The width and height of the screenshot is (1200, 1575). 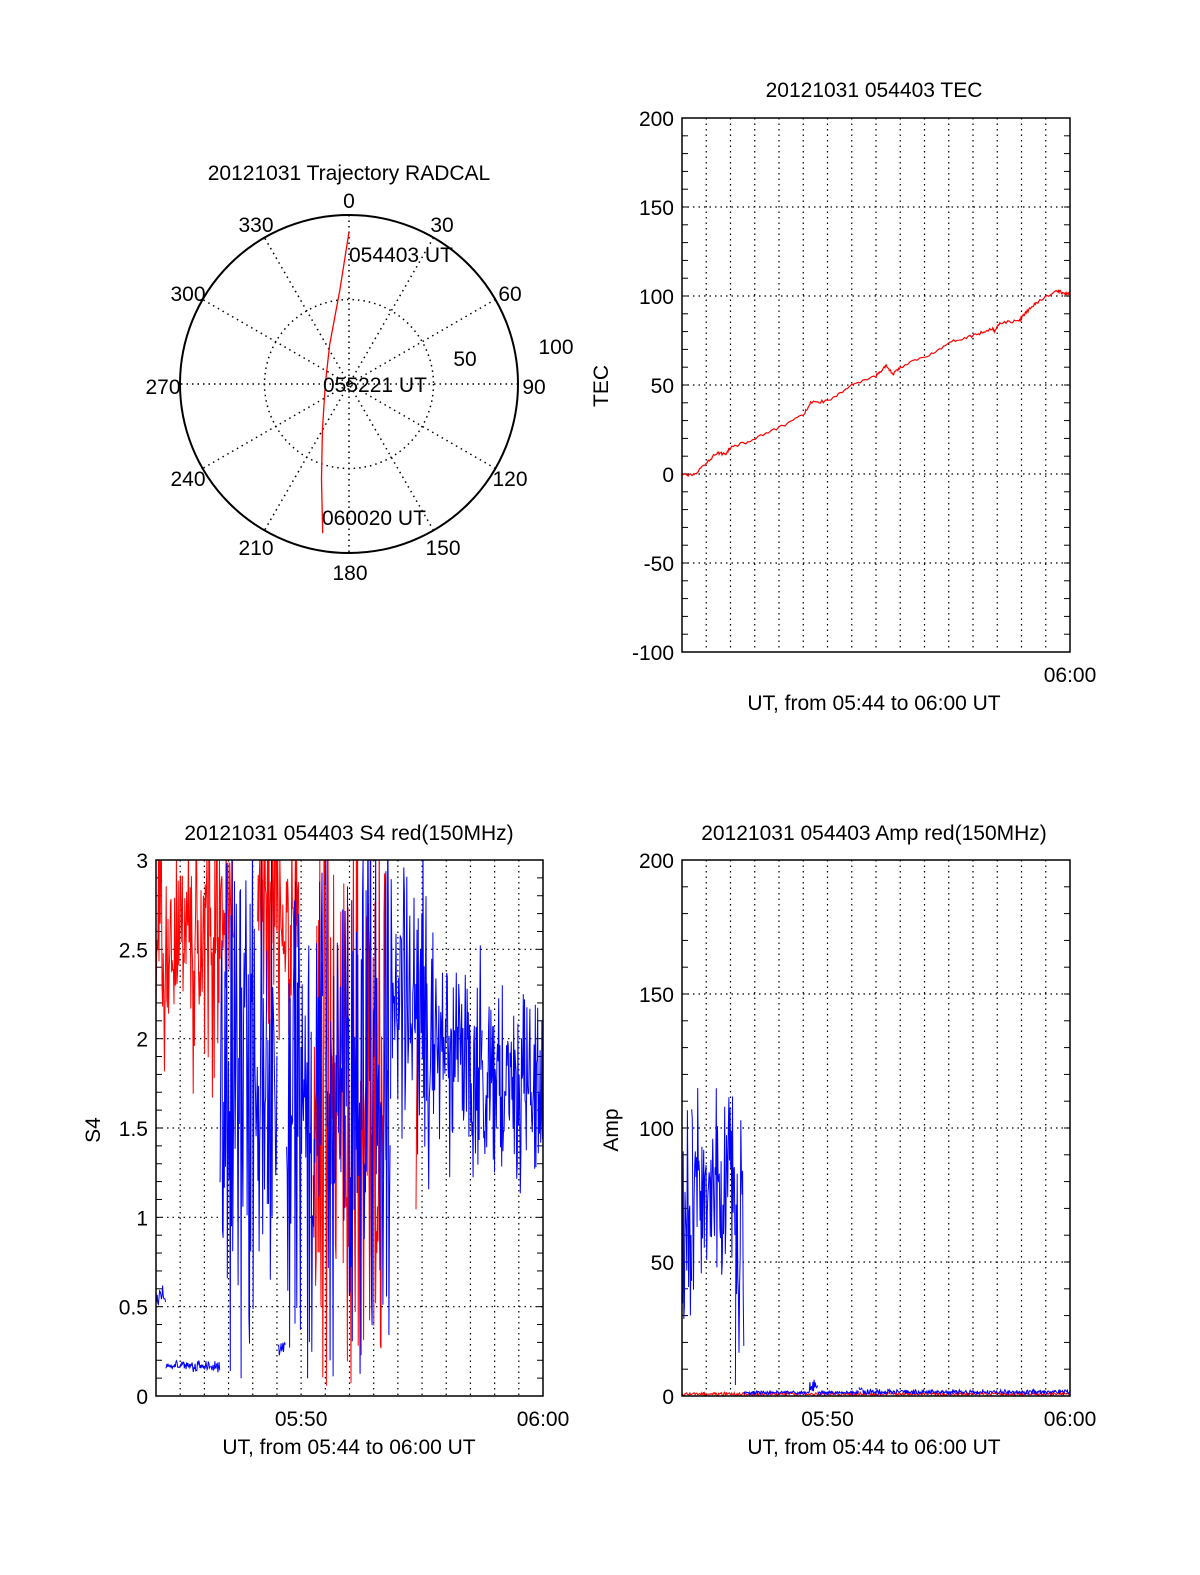 I want to click on trajectory-time-label: 060020 UT, so click(x=374, y=518).